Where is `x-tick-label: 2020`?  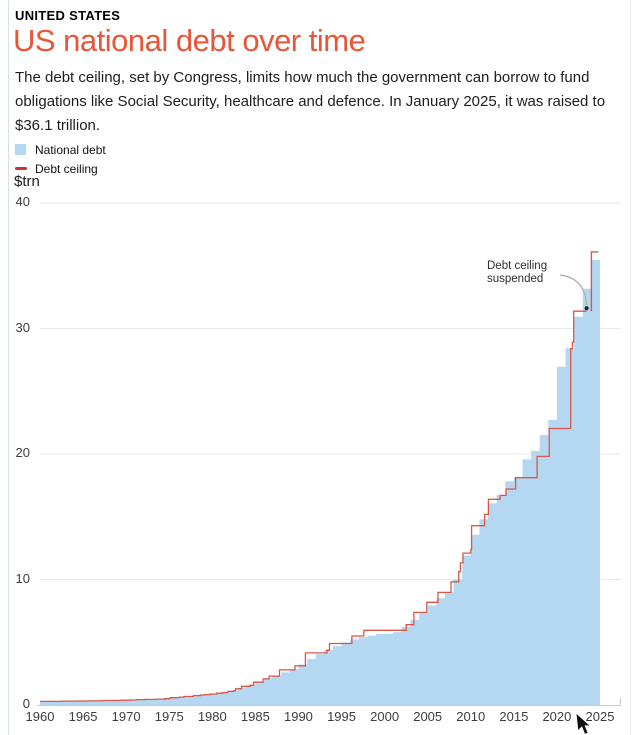
x-tick-label: 2020 is located at coordinates (557, 716).